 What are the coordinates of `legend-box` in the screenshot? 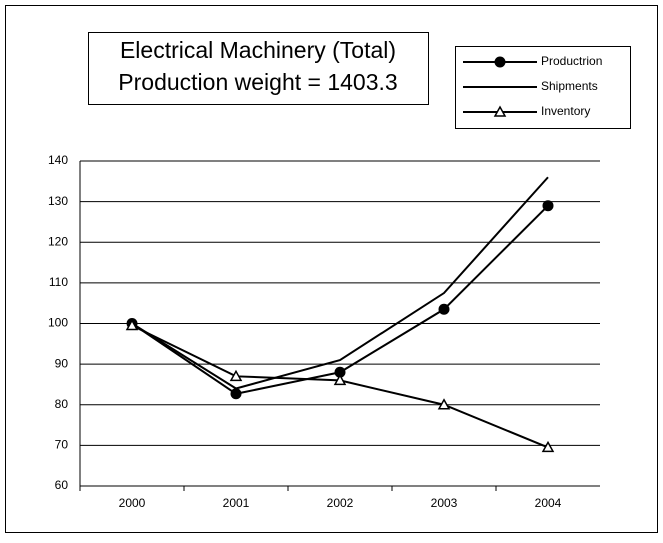 It's located at (543, 87).